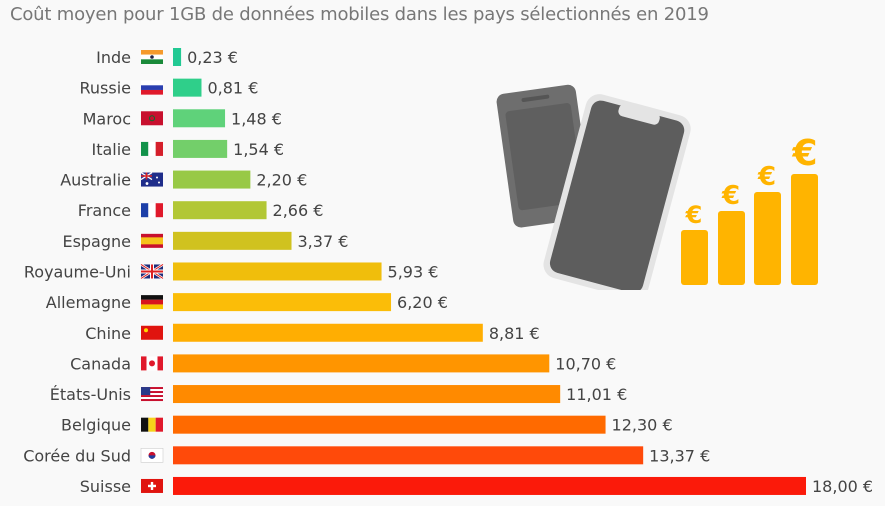 The image size is (885, 506). I want to click on euro-bars-icon: € € € €, so click(749, 209).